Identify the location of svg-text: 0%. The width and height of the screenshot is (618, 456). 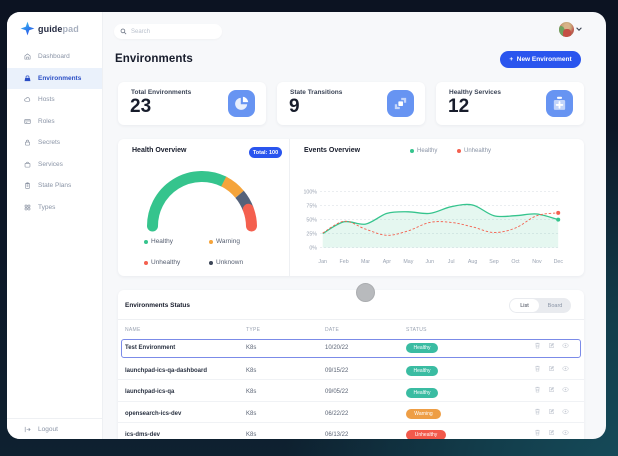
(313, 249).